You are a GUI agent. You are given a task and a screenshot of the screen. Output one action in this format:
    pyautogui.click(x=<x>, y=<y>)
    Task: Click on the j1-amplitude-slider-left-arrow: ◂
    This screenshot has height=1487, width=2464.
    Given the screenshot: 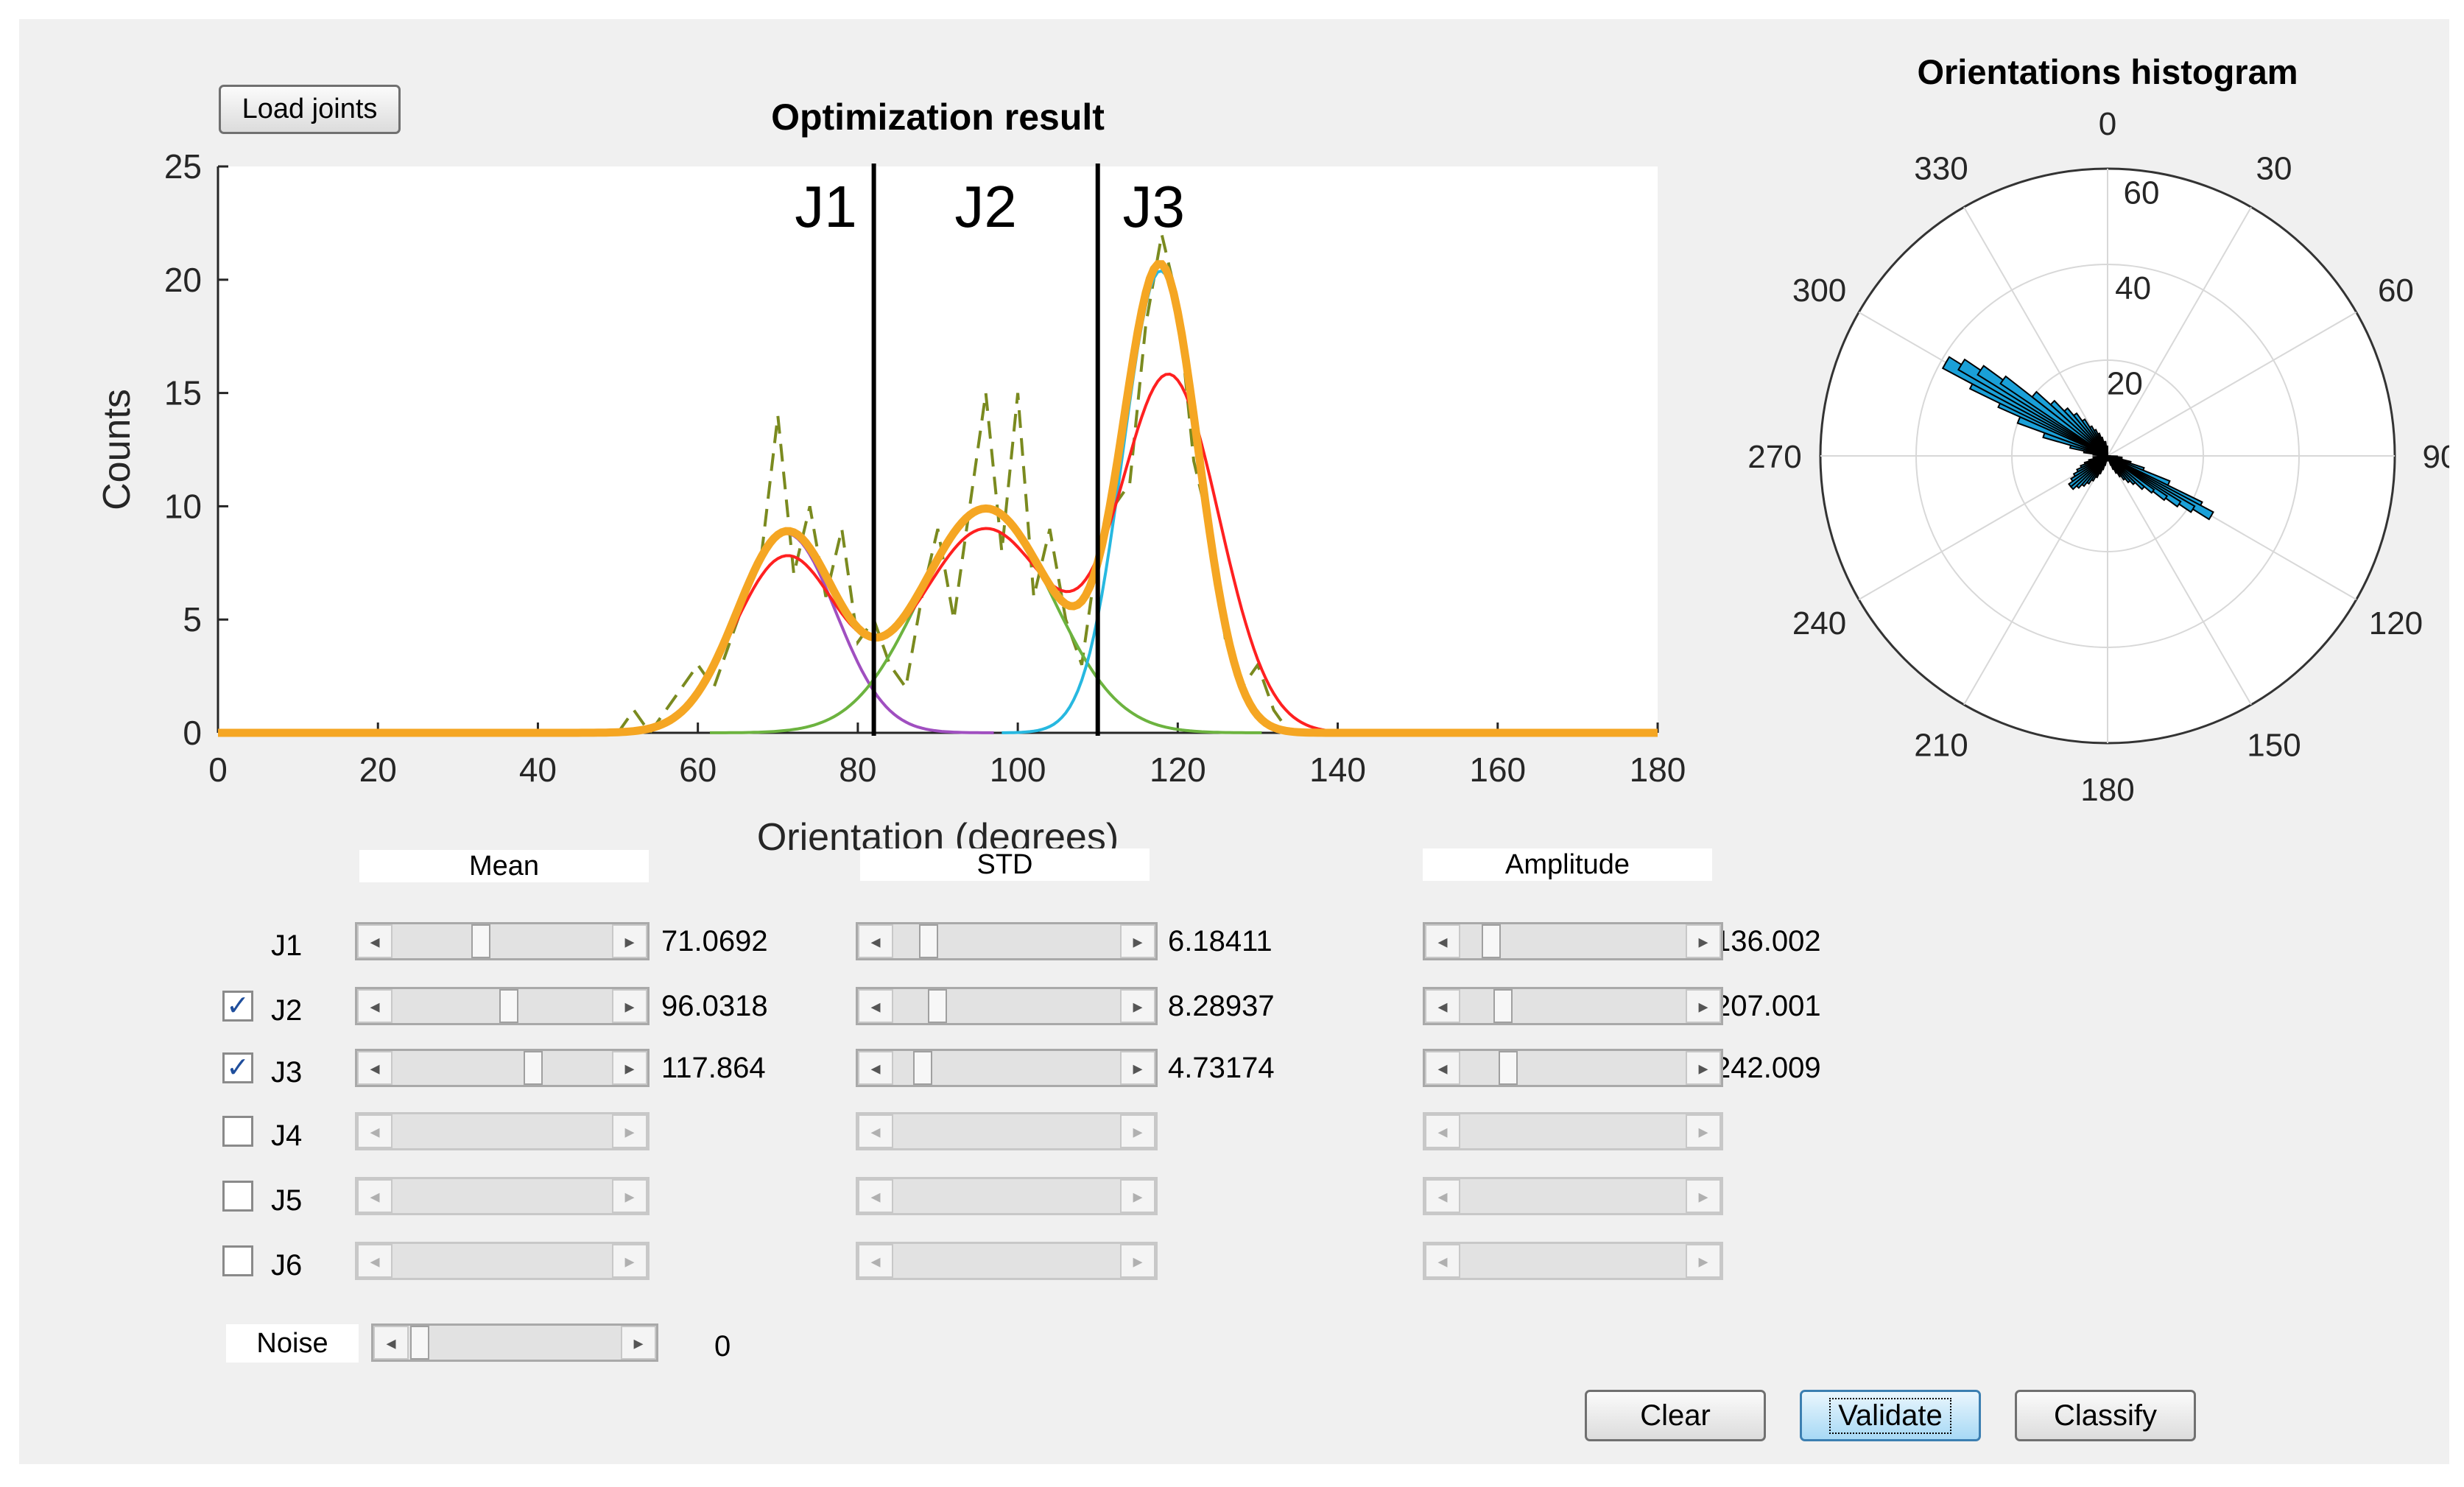 What is the action you would take?
    pyautogui.click(x=1442, y=941)
    